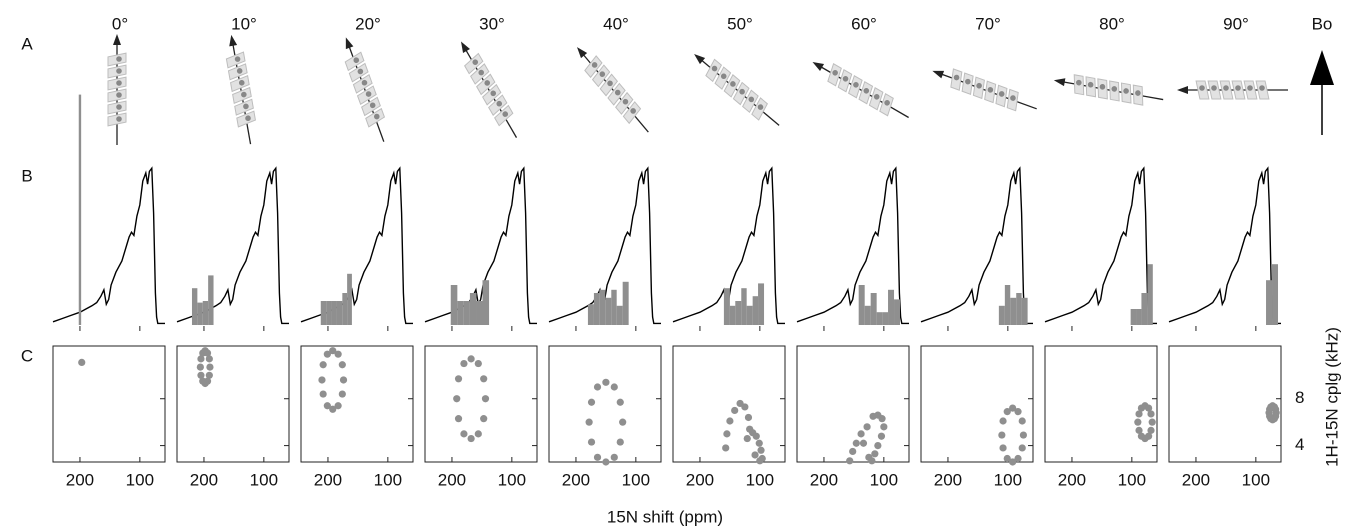 The height and width of the screenshot is (529, 1349). Describe the element at coordinates (1299, 444) in the screenshot. I see `y-tick-label: 4` at that location.